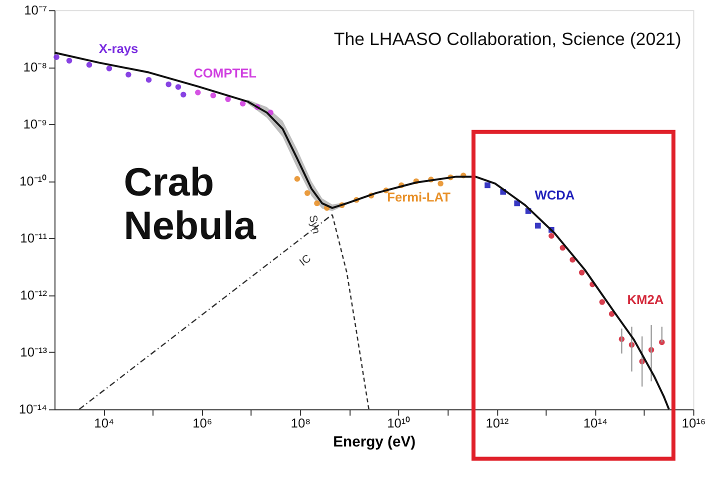 This screenshot has height=477, width=718. I want to click on y-tick-label: 10⁻¹³, so click(34, 352).